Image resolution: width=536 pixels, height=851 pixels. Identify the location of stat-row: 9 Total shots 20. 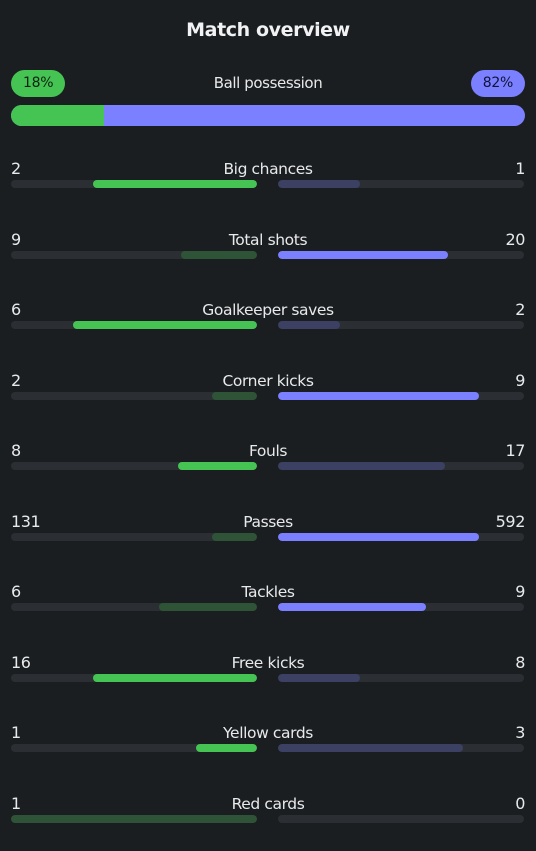
(268, 250).